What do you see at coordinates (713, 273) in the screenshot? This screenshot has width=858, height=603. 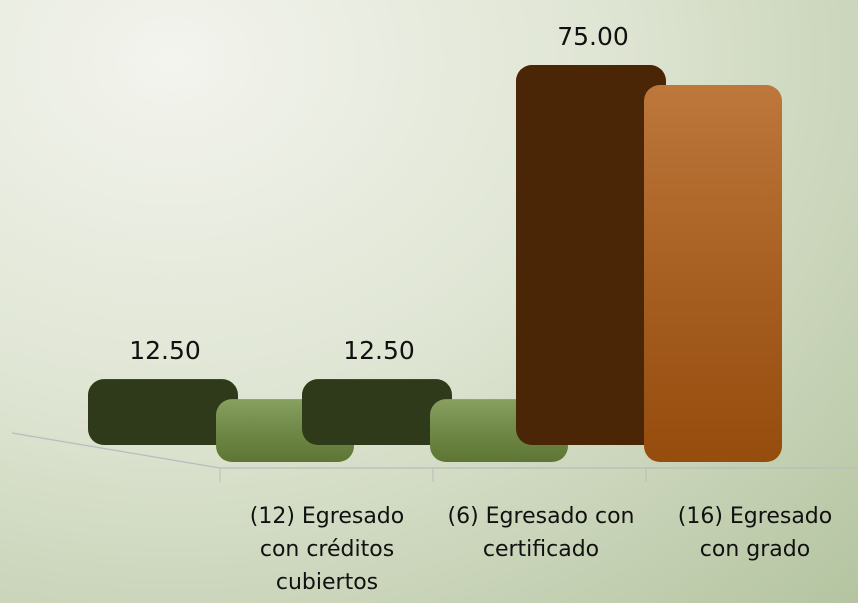 I see `bar-front-shade` at bounding box center [713, 273].